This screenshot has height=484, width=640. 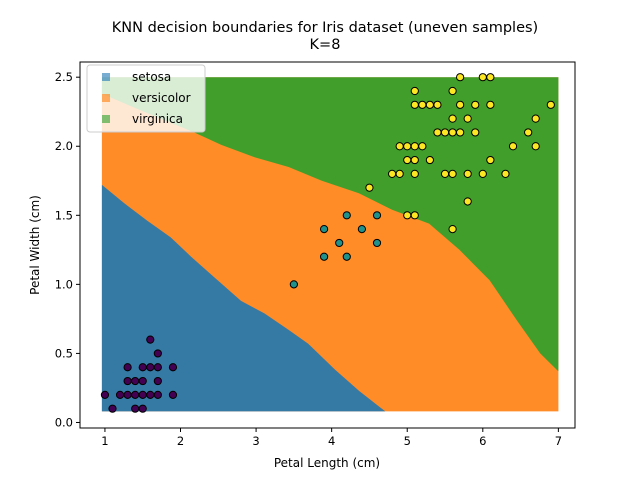 What do you see at coordinates (482, 441) in the screenshot?
I see `x-tick-label: 6` at bounding box center [482, 441].